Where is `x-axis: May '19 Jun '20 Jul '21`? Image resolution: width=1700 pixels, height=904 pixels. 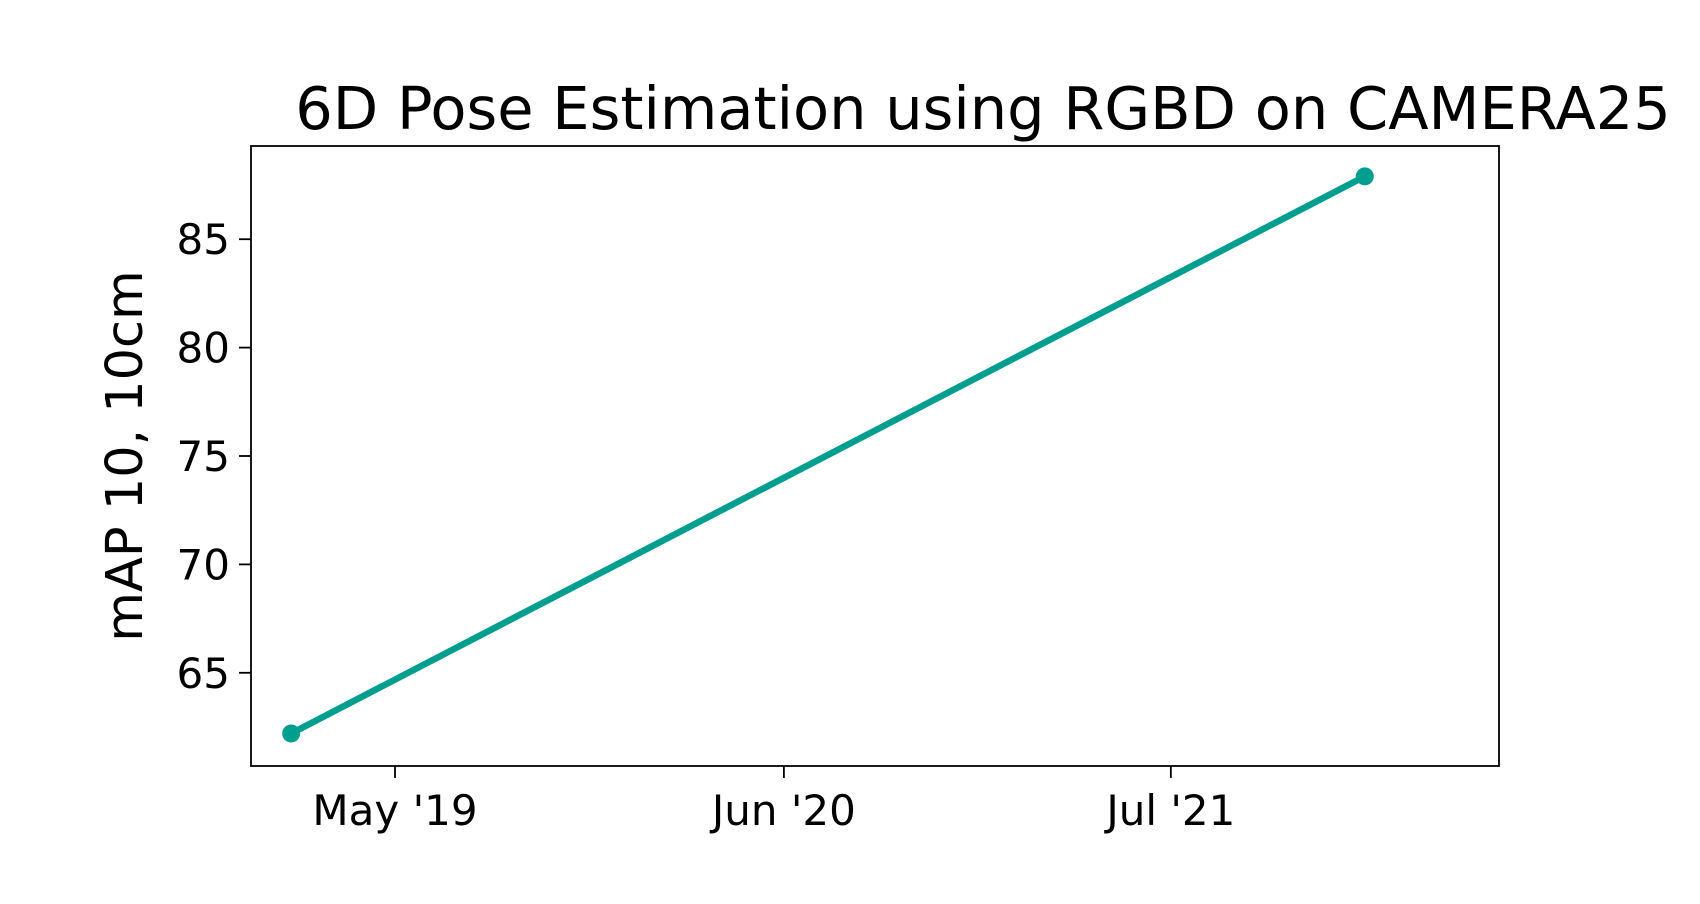
x-axis: May '19 Jun '20 Jul '21 is located at coordinates (773, 800).